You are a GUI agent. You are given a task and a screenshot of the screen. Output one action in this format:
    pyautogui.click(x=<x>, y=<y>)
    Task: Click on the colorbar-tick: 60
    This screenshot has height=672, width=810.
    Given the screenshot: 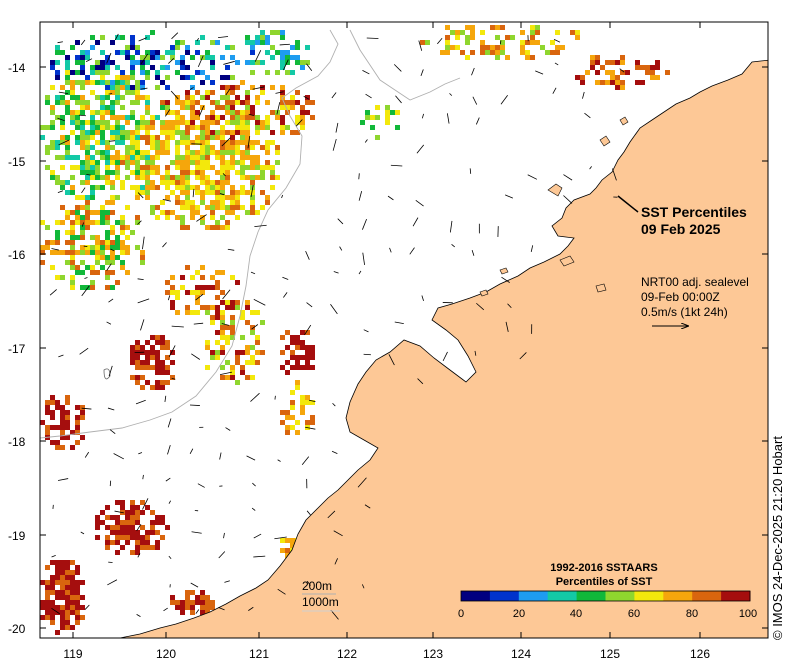 What is the action you would take?
    pyautogui.click(x=634, y=614)
    